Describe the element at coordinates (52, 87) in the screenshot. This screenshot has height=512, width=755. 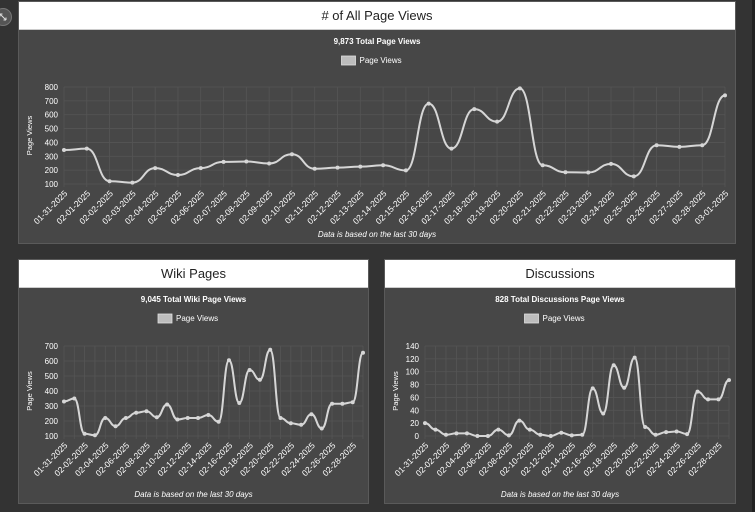
I see `y-tick-label: 800` at that location.